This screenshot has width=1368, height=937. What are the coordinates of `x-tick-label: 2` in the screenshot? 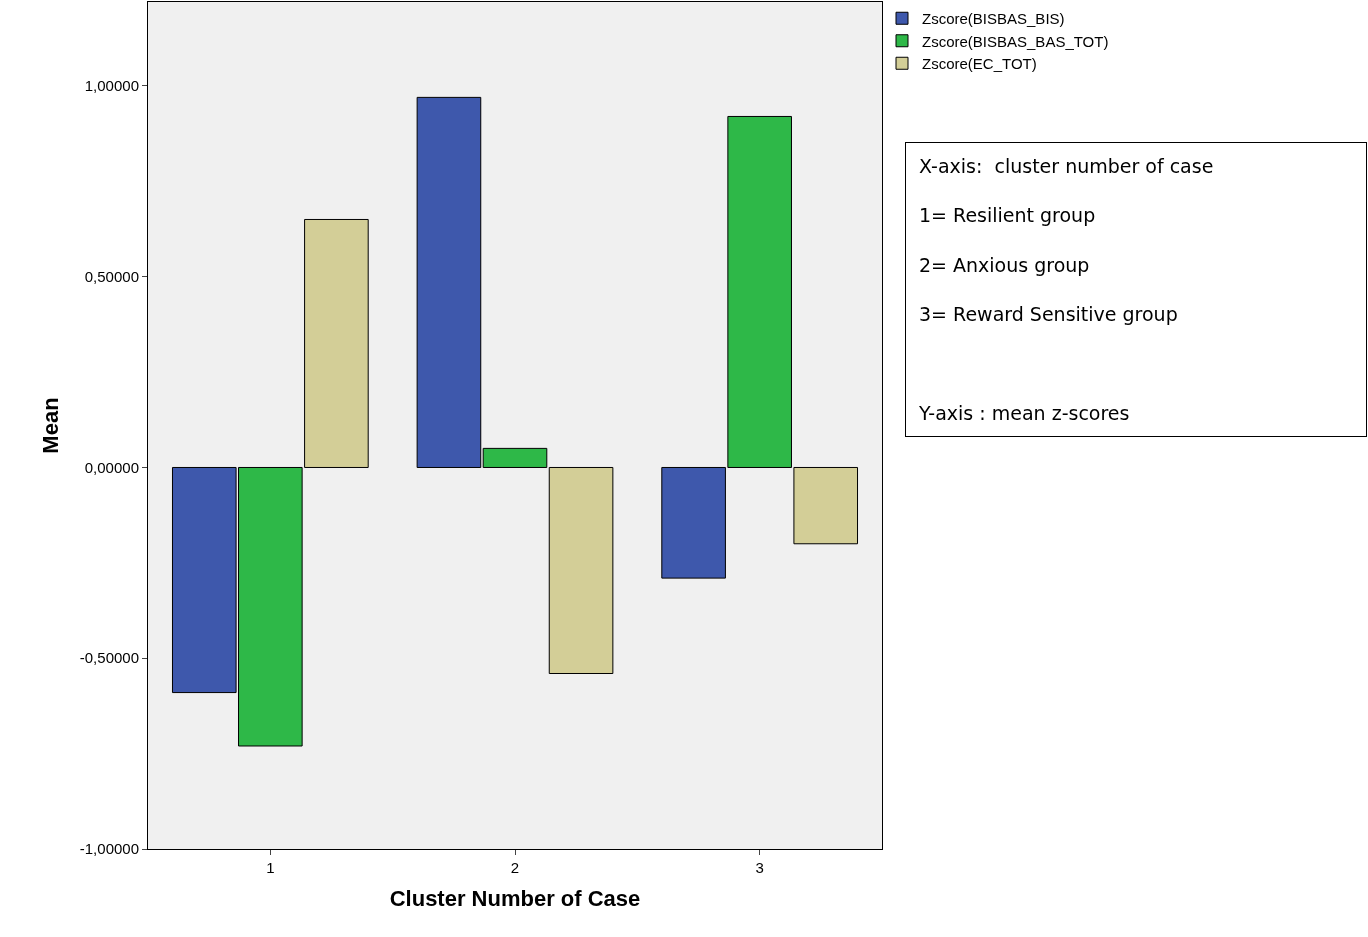 It's located at (515, 867).